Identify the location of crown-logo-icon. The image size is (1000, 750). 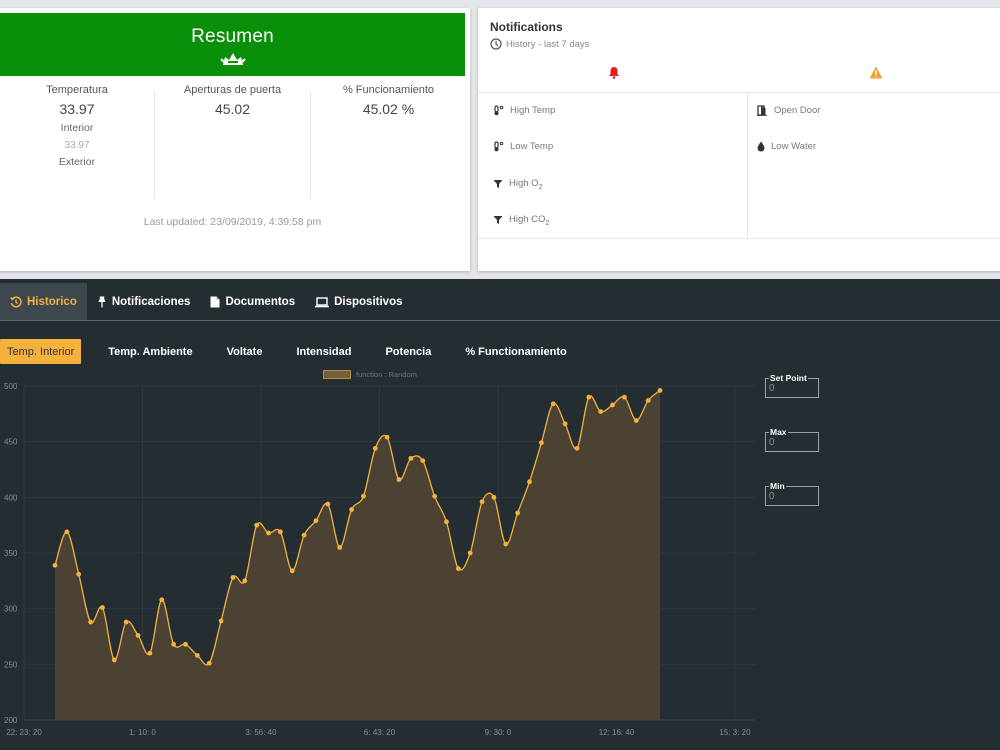
(232, 59).